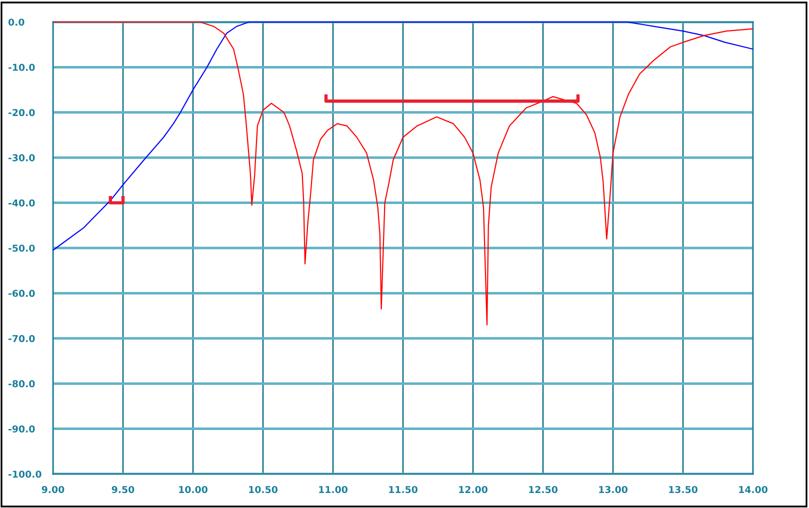 The height and width of the screenshot is (508, 809). Describe the element at coordinates (16, 22) in the screenshot. I see `y-tick-label: 0.0` at that location.